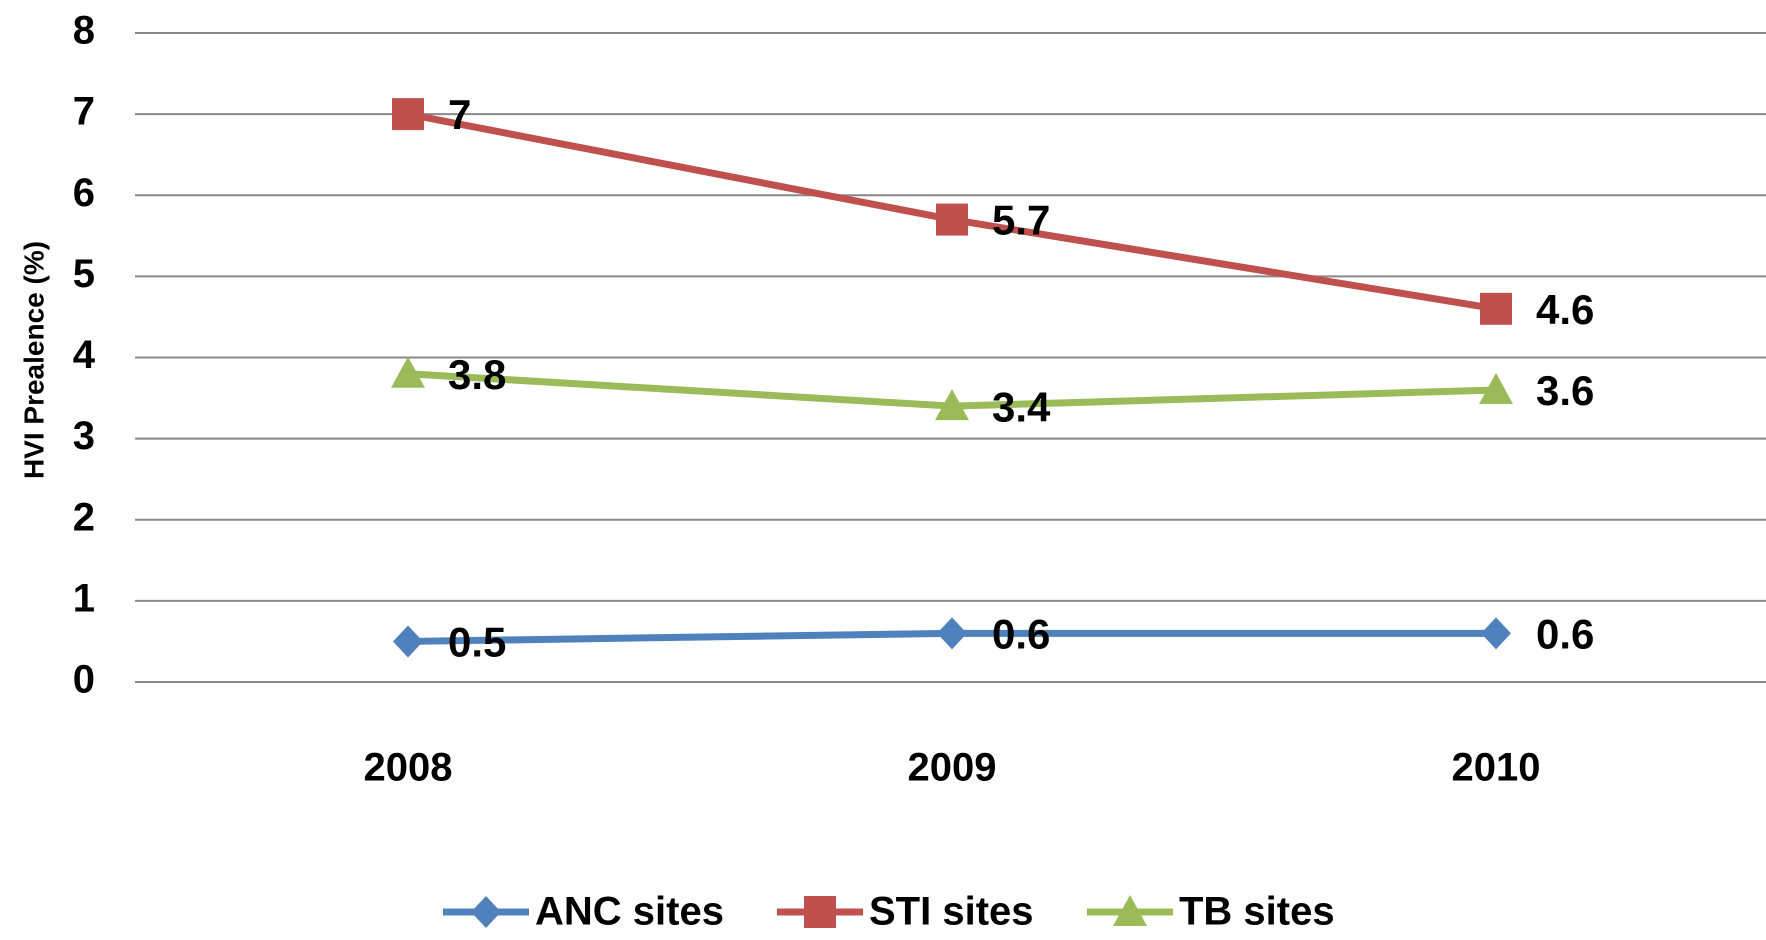 Image resolution: width=1766 pixels, height=940 pixels. Describe the element at coordinates (952, 768) in the screenshot. I see `x-tick-label: 2009` at that location.